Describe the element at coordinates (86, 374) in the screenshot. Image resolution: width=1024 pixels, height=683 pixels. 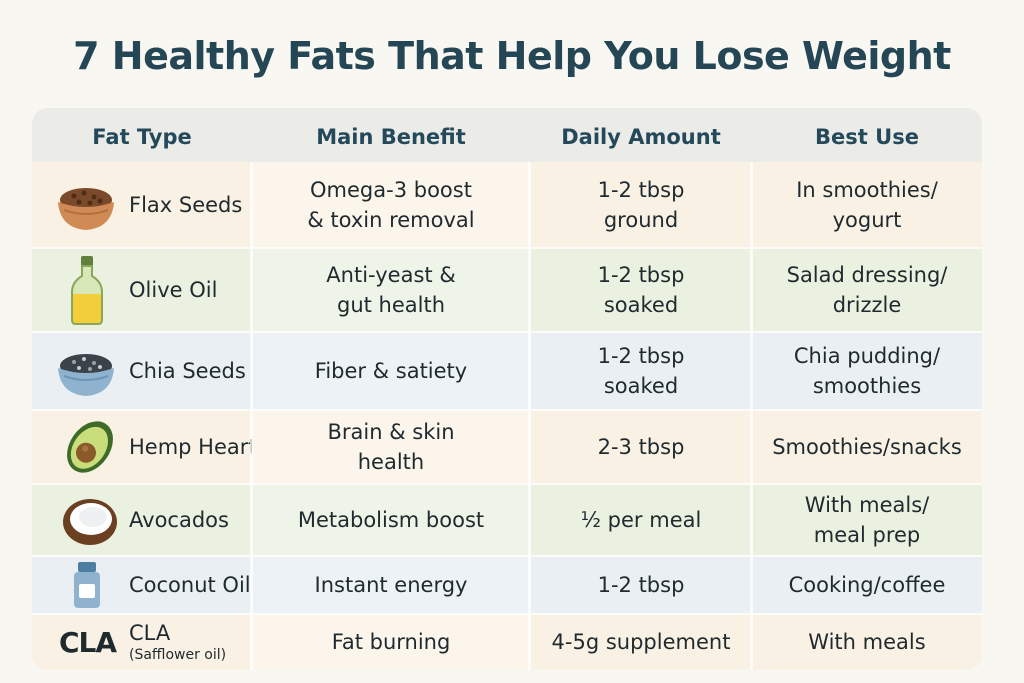
I see `bowl-chia-seeds-icon` at that location.